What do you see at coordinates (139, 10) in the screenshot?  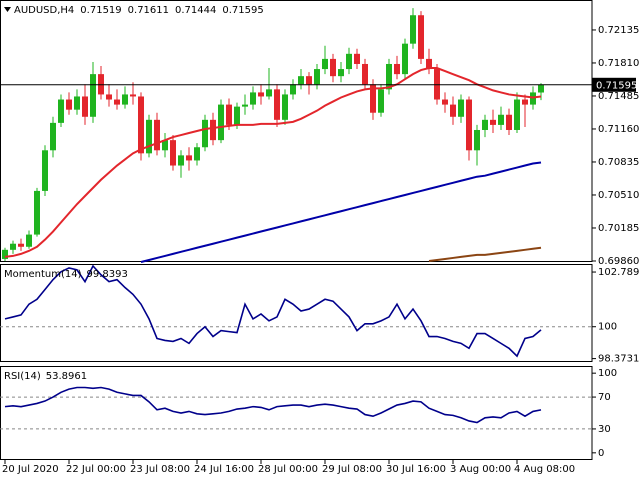 I see `chart-title: AUDUSD,H4 0.71519 0.71611 0.71444 0.71595` at bounding box center [139, 10].